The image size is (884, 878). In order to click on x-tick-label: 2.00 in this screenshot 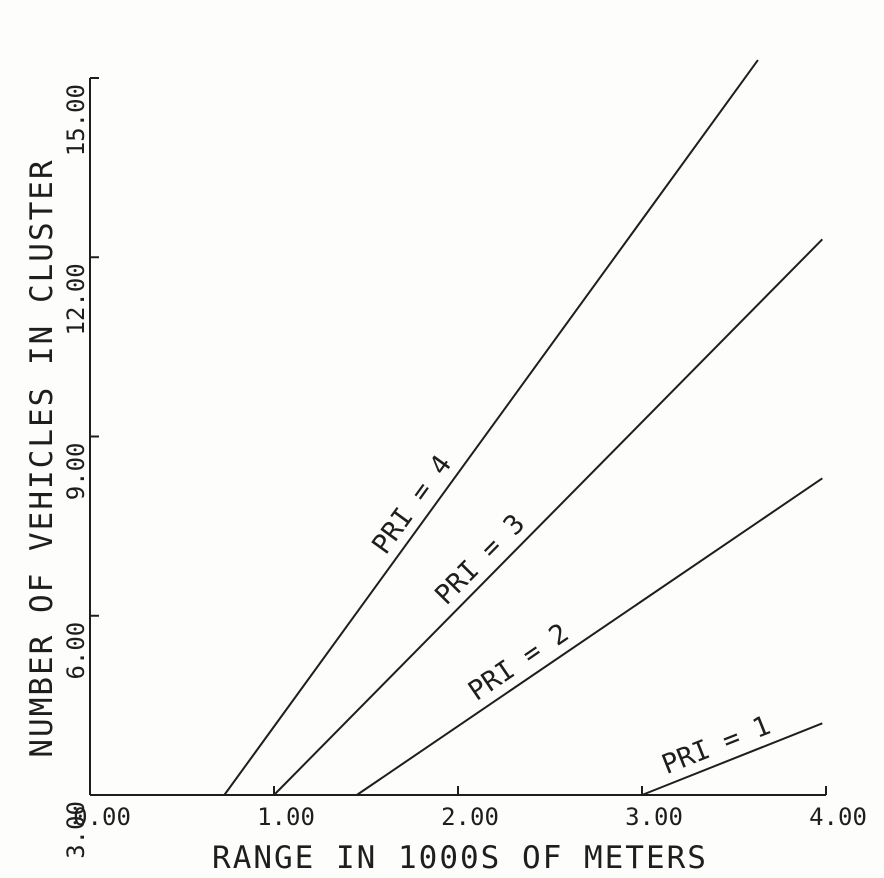, I will do `click(470, 817)`.